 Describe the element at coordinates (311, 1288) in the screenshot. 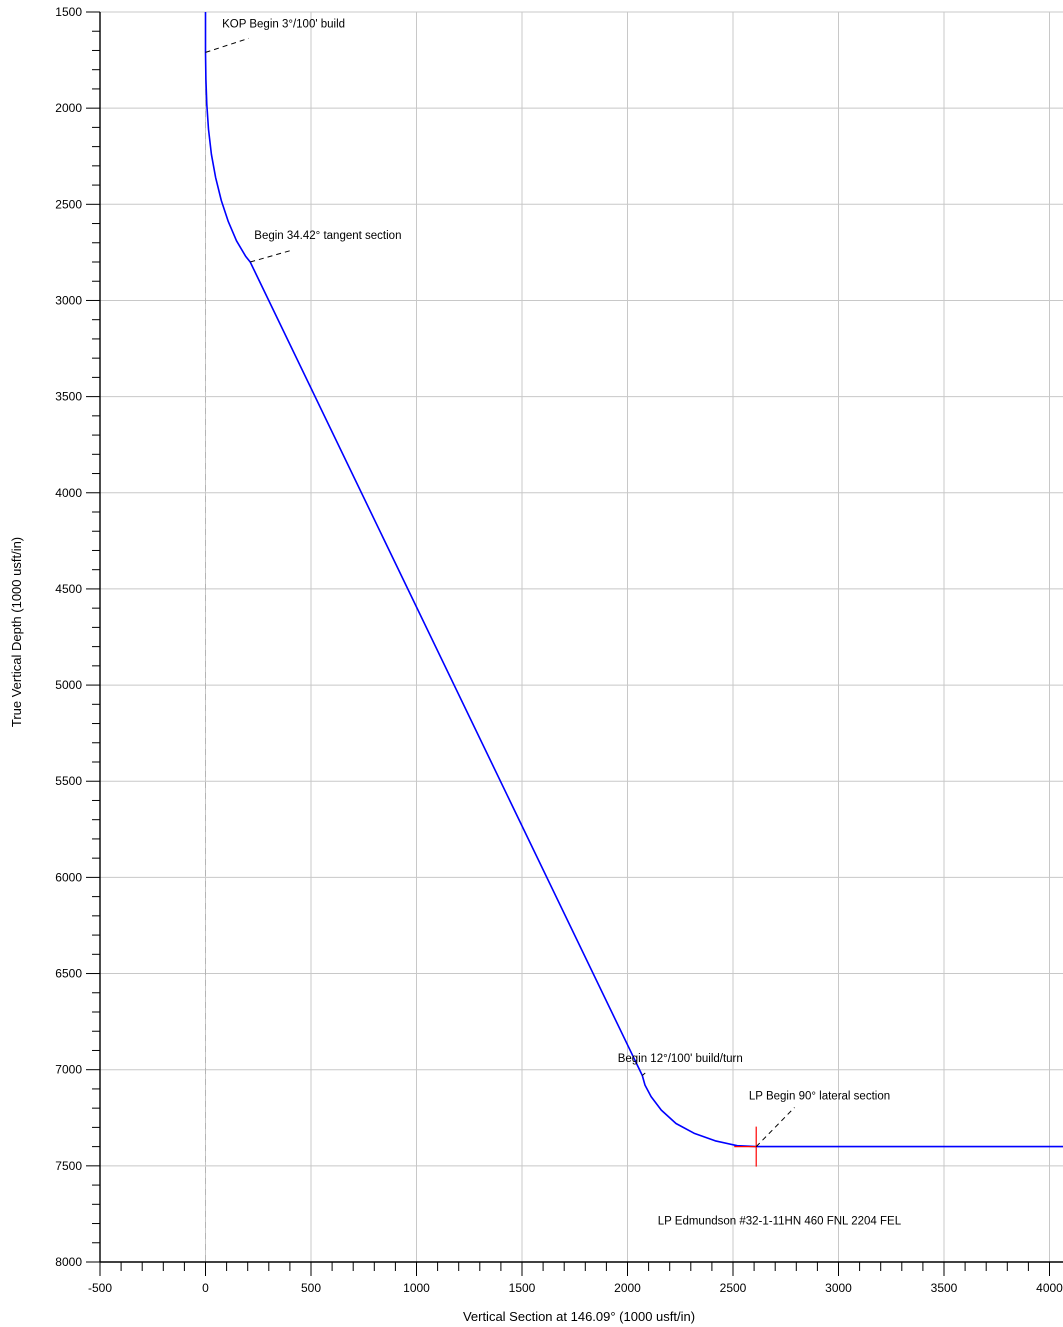

I see `x-tick-label: 500` at that location.